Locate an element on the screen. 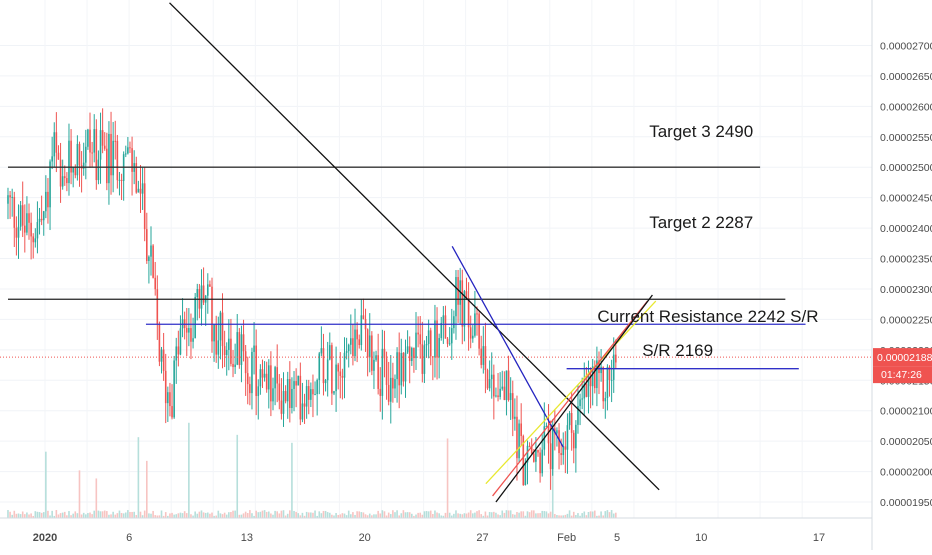 This screenshot has width=932, height=555. x-tick-label: 5 is located at coordinates (617, 538).